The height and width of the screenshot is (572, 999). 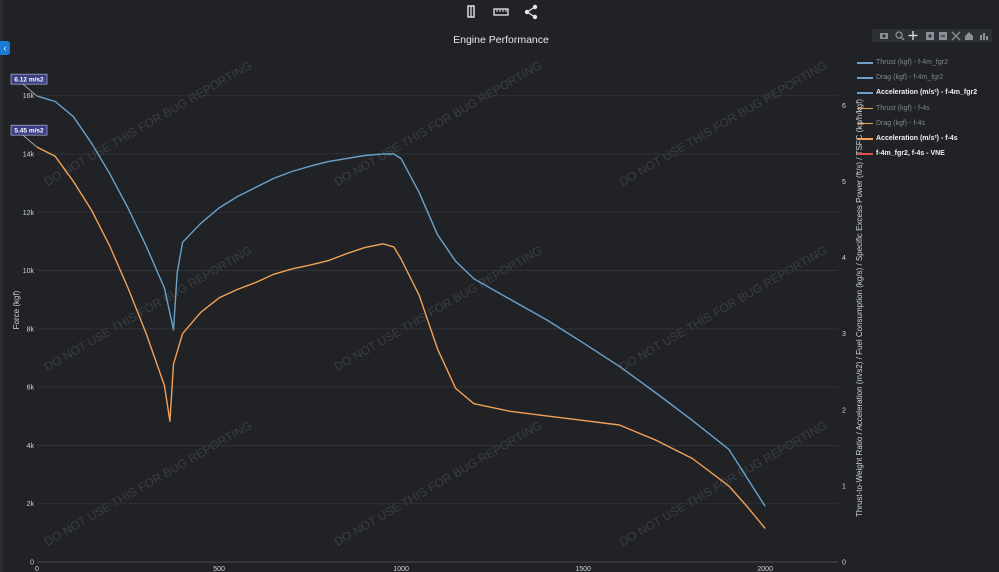 I want to click on zoom-out-icon, so click(x=943, y=36).